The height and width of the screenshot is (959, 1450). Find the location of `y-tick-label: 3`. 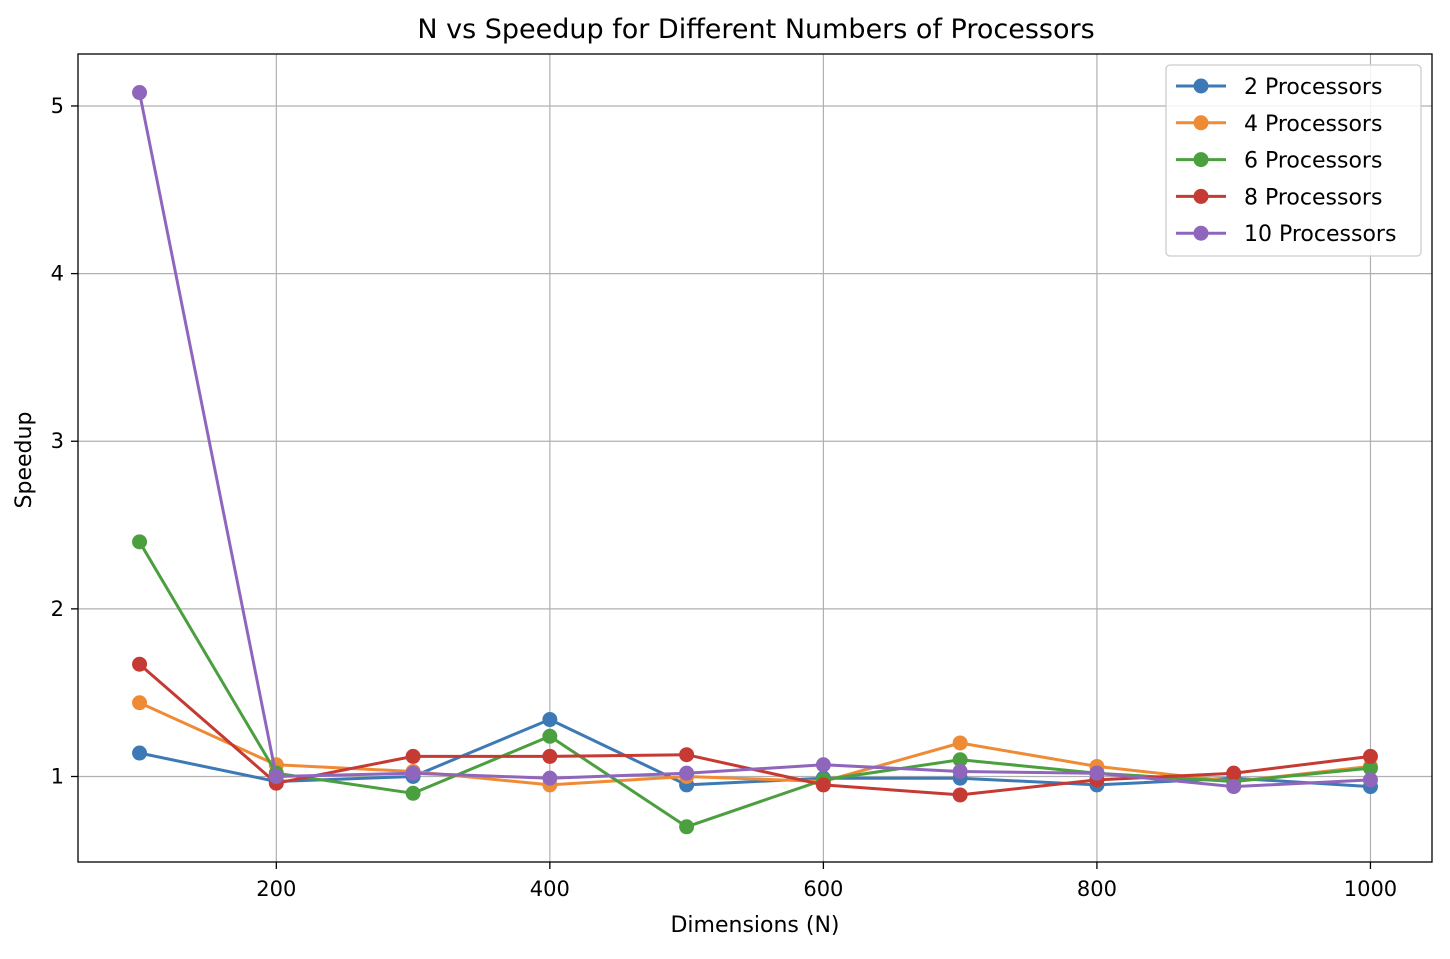

y-tick-label: 3 is located at coordinates (57, 441).